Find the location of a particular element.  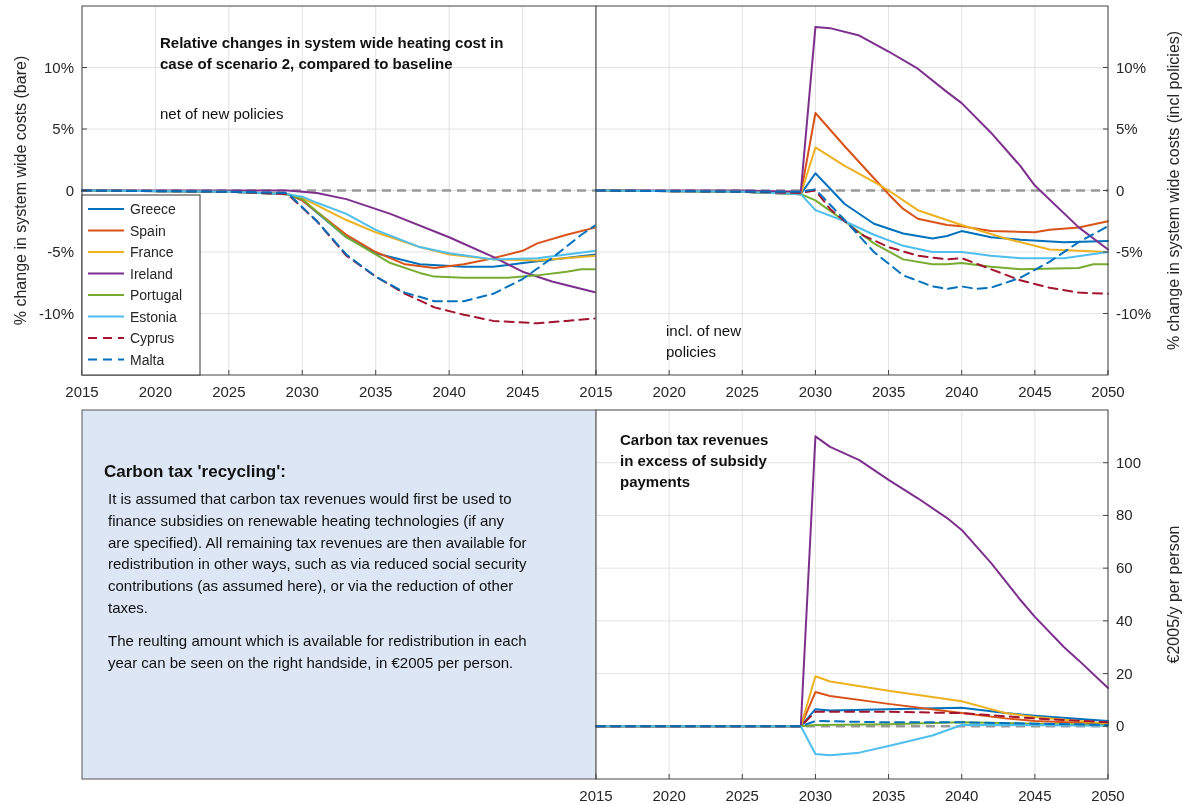

legend-label: Cyprus is located at coordinates (152, 338).